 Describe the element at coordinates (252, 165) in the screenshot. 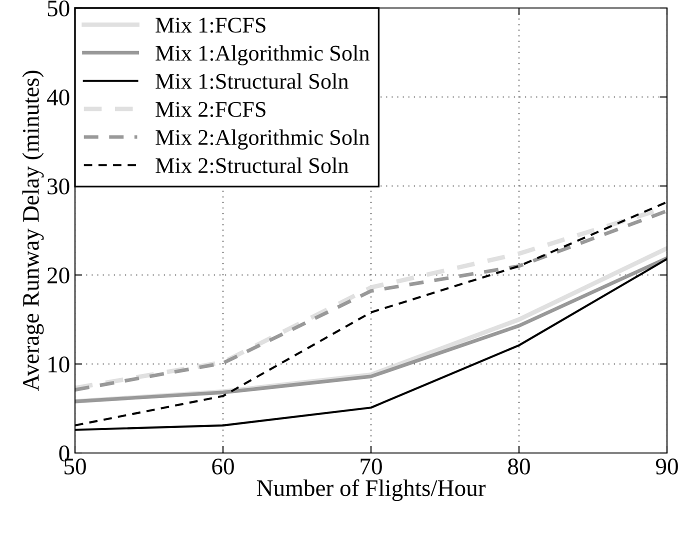

I see `legend-label: Mix 2:Structural Soln` at that location.